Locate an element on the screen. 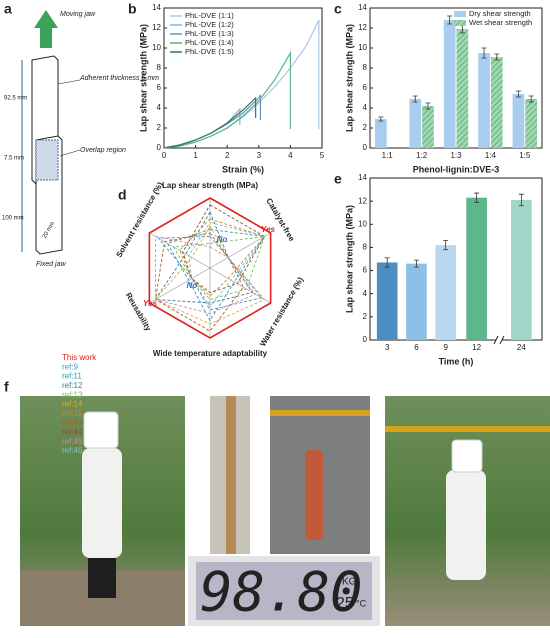 This screenshot has height=638, width=550. legend-label: Dry shear strength is located at coordinates (500, 13).